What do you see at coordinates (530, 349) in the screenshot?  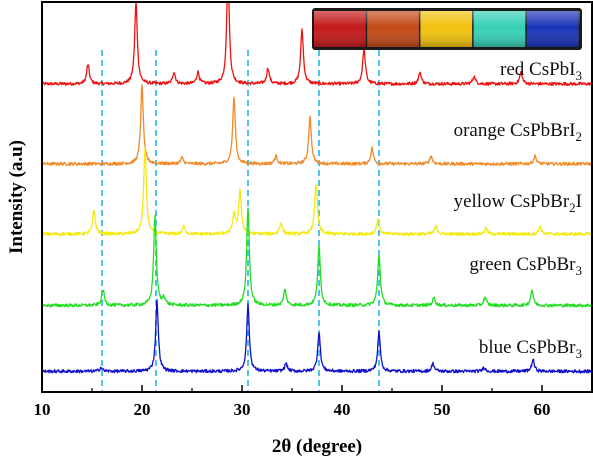 I see `series-label-4: blue CsPbBr3` at bounding box center [530, 349].